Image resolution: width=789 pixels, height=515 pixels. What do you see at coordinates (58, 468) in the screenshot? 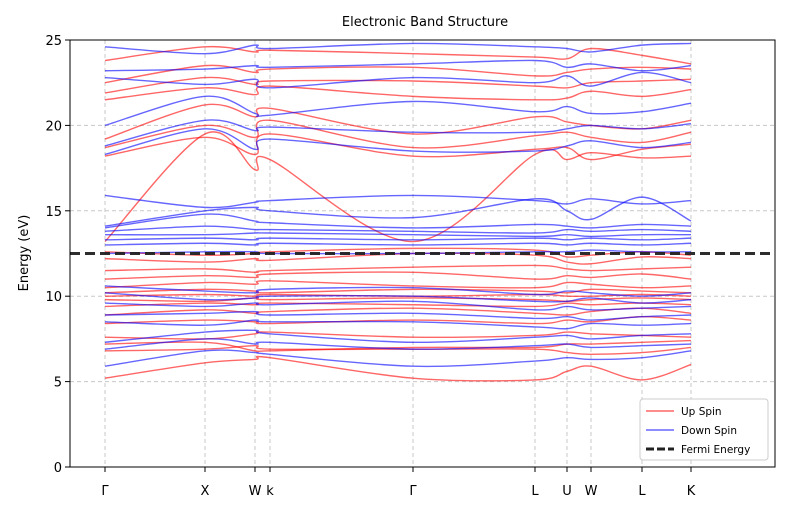
I see `y-tick-label-0: 0` at bounding box center [58, 468].